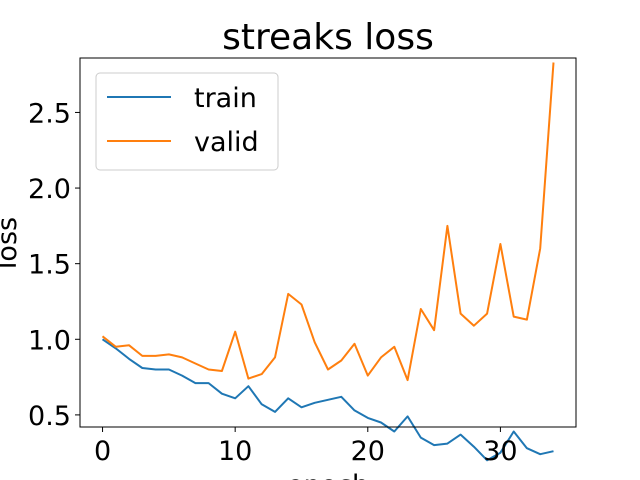 This screenshot has width=640, height=480. I want to click on x-tick-label: 30, so click(500, 451).